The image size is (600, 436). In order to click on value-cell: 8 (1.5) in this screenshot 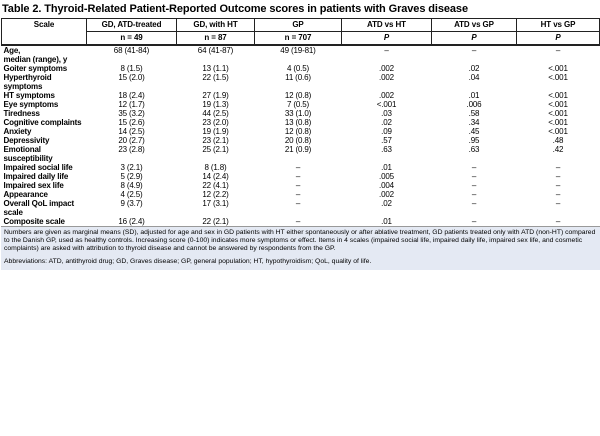, I will do `click(131, 68)`.